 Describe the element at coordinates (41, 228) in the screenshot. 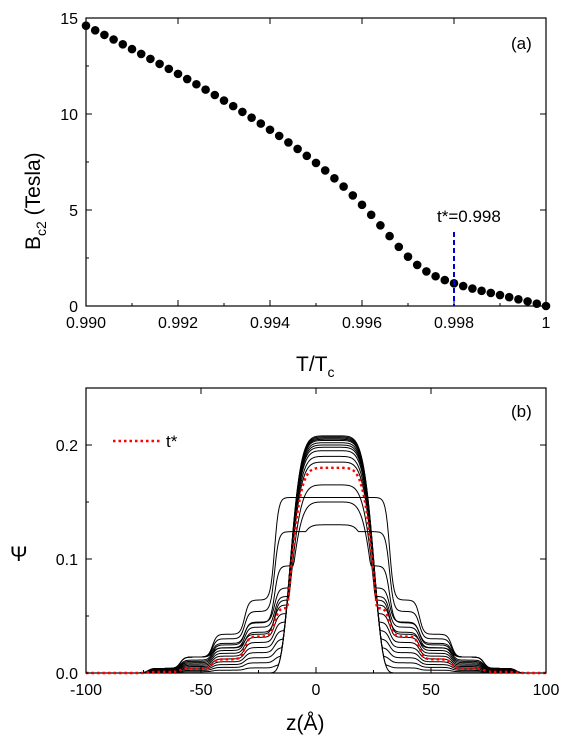

I see `panel-a-ylabel-sub: c2` at that location.